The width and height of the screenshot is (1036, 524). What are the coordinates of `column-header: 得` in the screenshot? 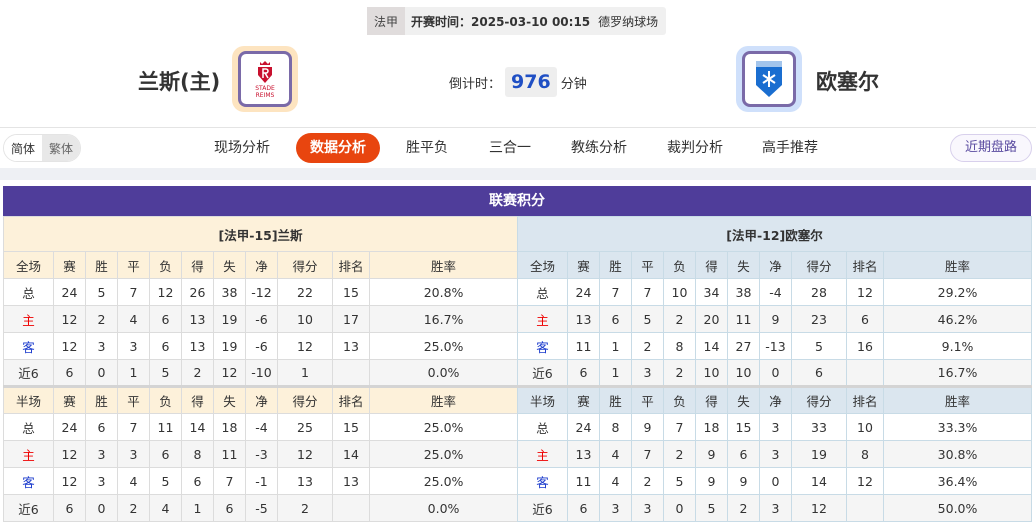 It's located at (711, 399).